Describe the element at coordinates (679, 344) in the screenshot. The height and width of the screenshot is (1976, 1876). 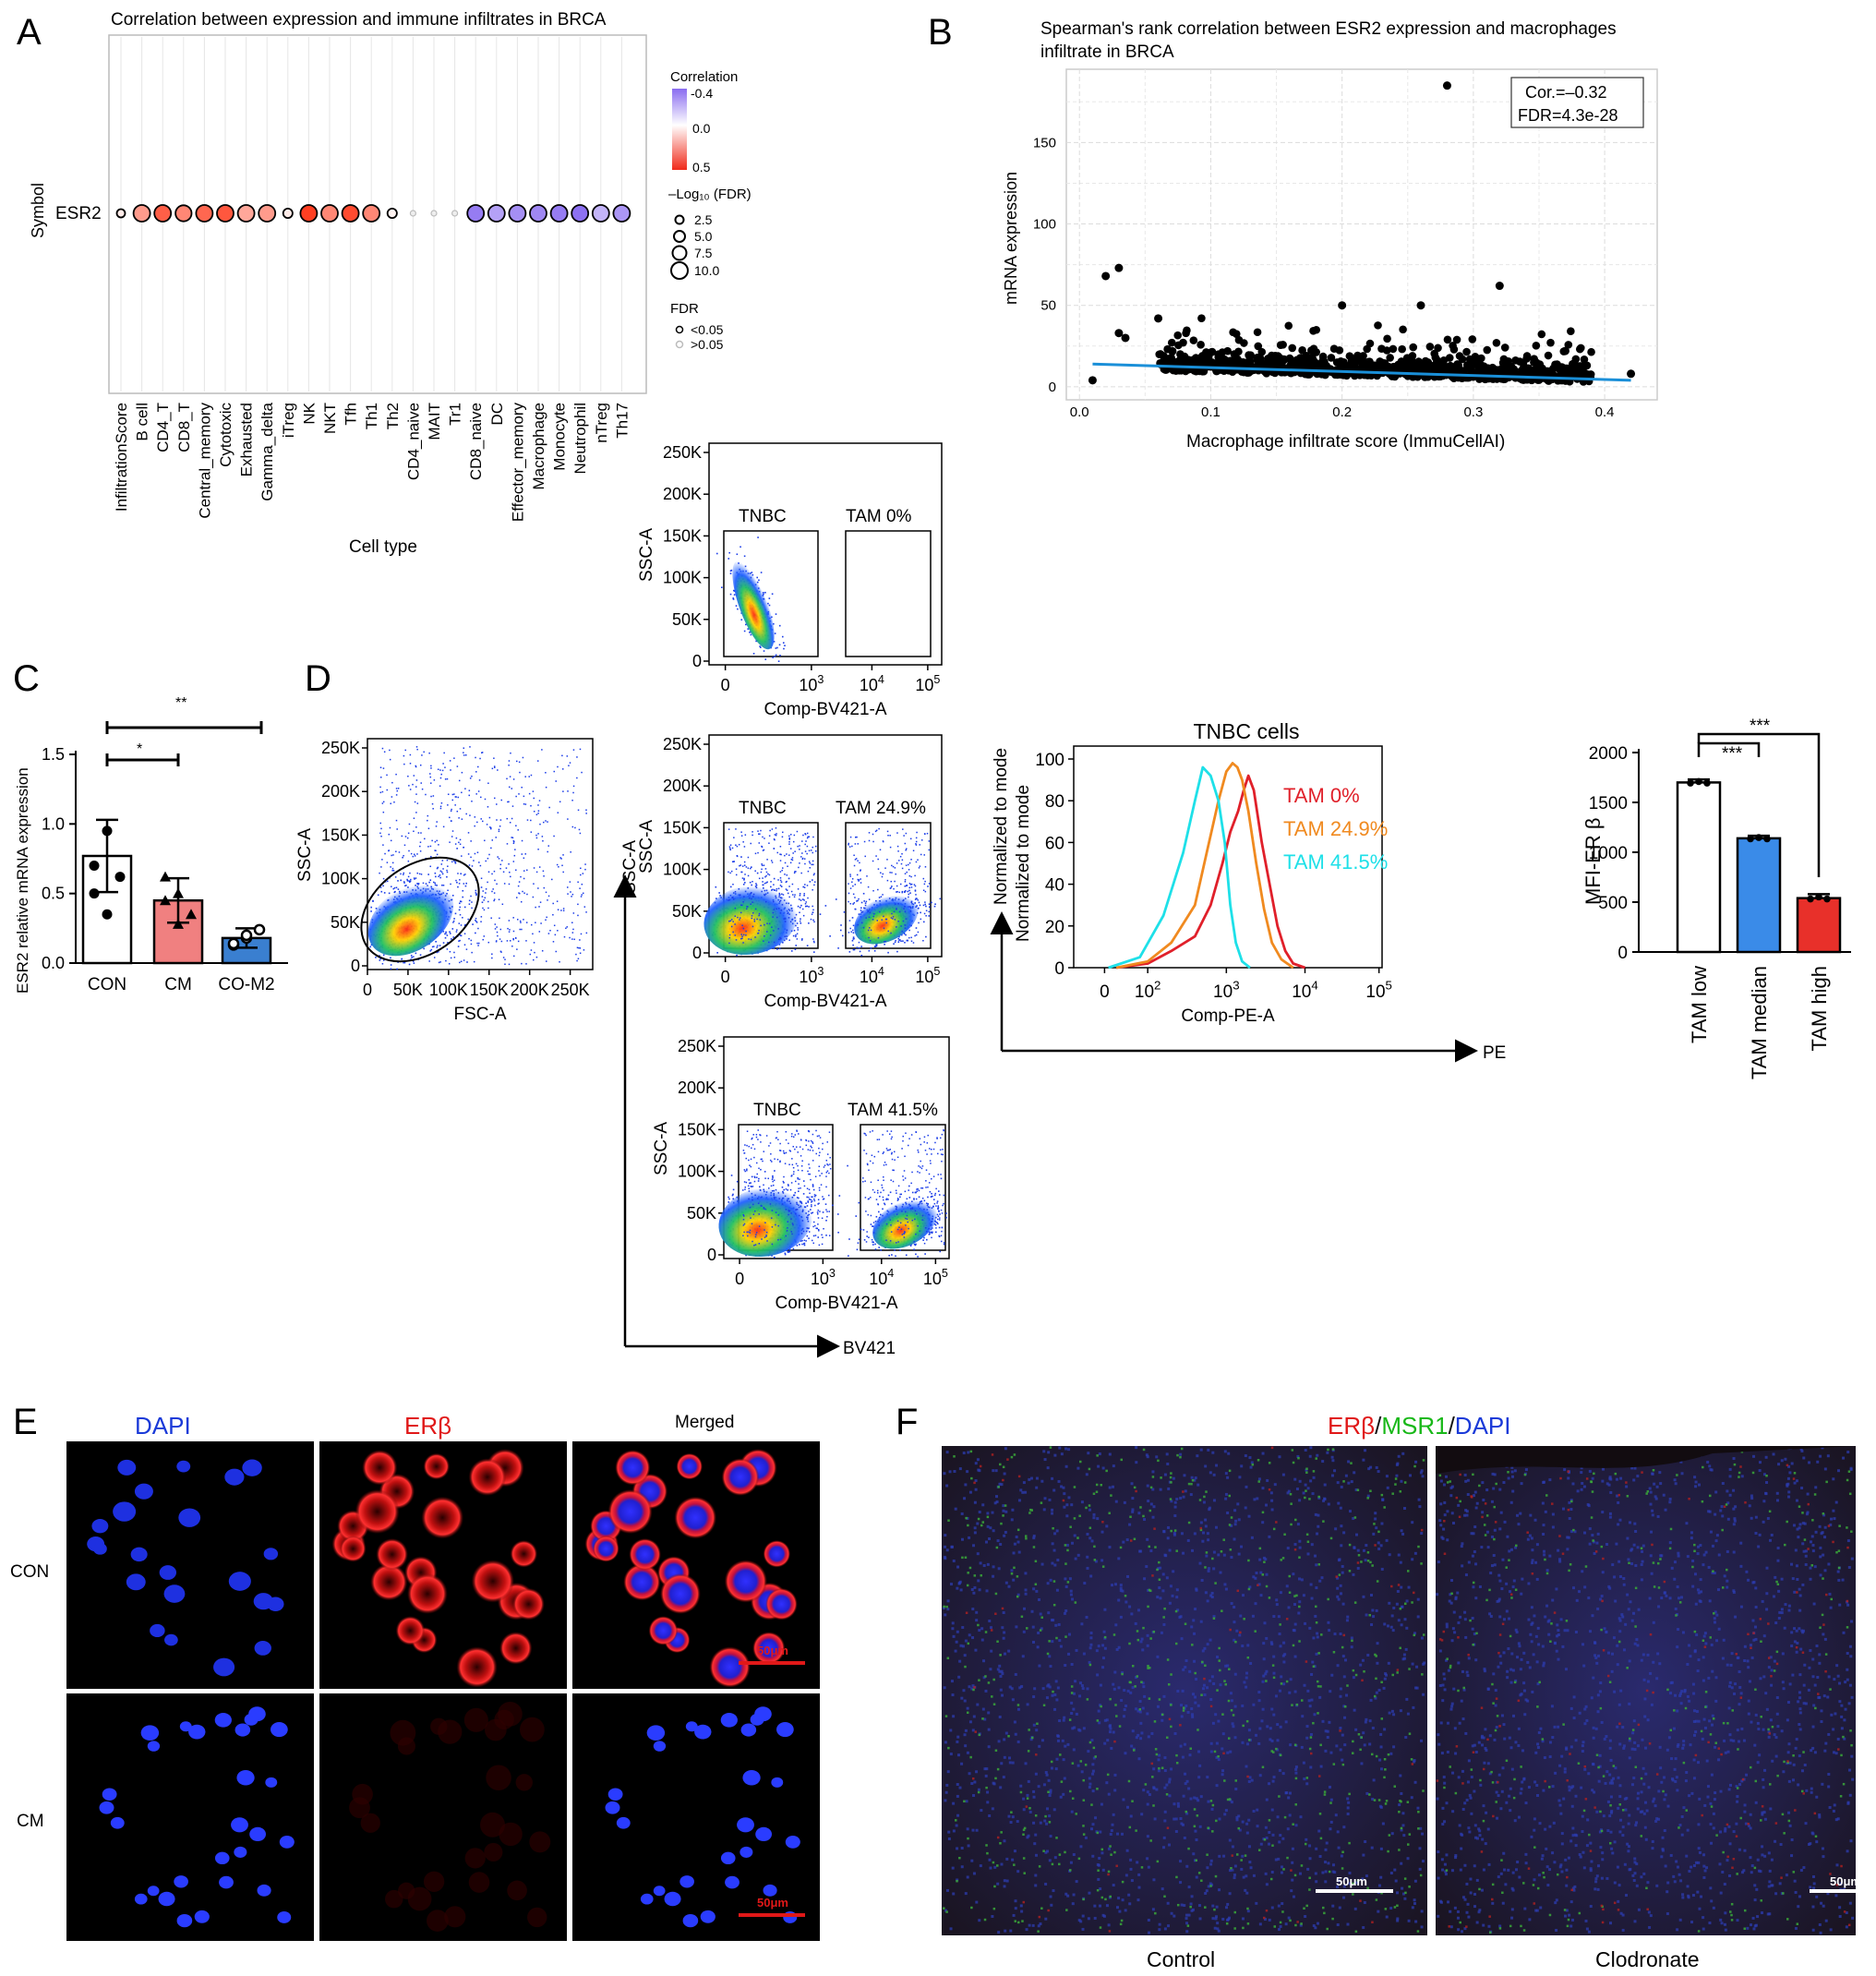
I see `legend-fdr-nonsig-dot` at that location.